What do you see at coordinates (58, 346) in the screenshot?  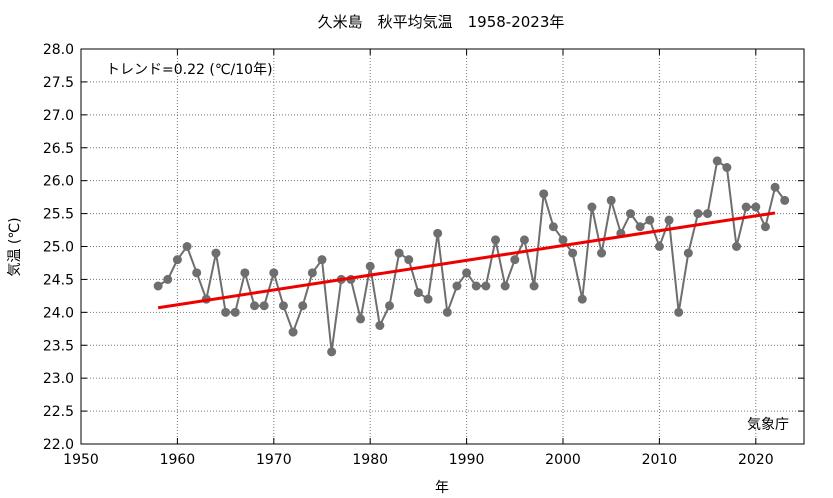 I see `y-tick-label: 23.5` at bounding box center [58, 346].